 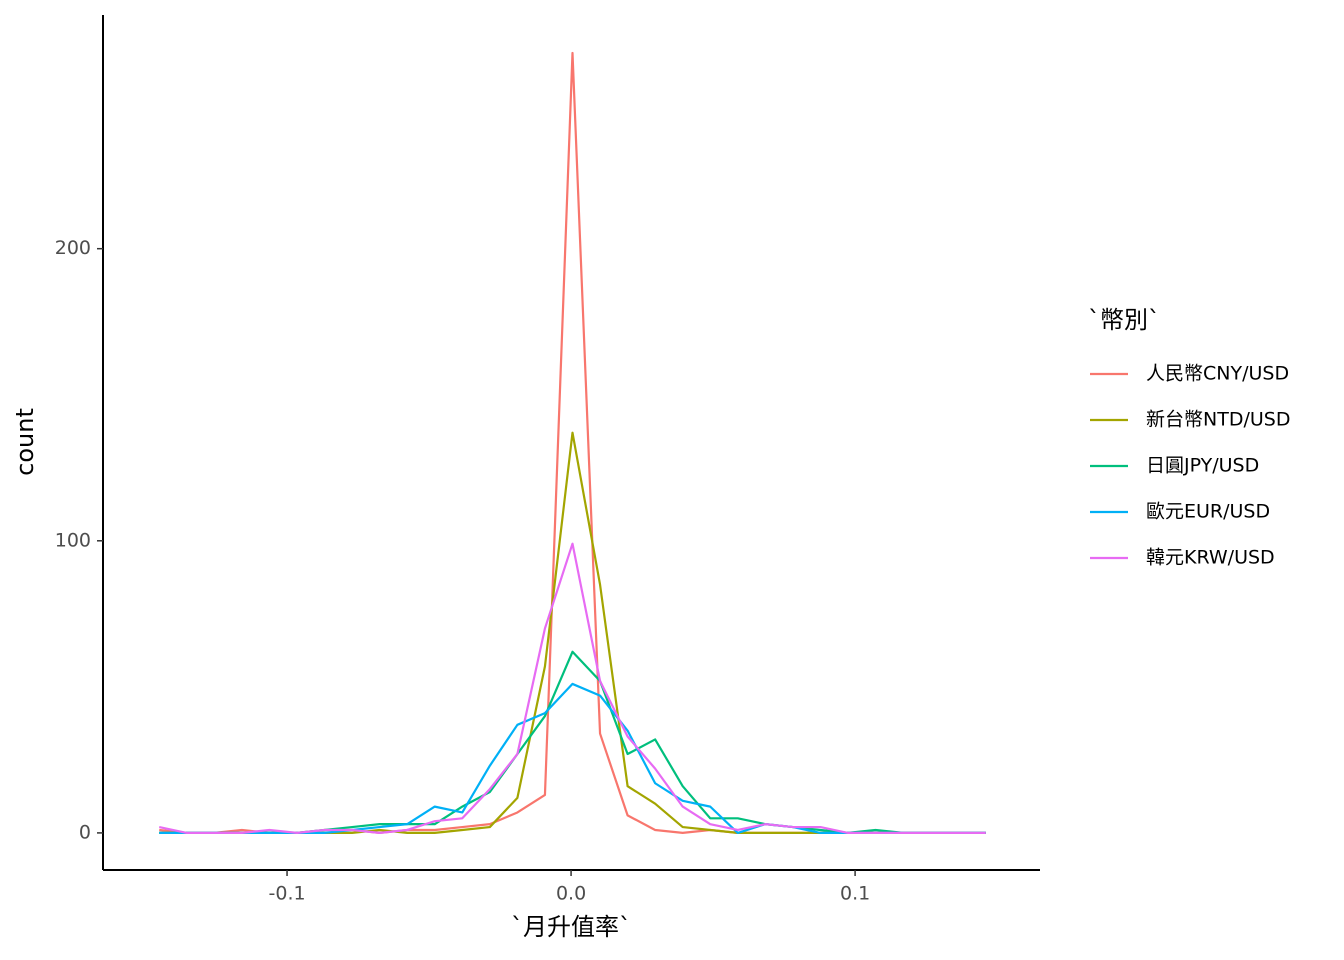 I want to click on legend-title: `幣別`, so click(x=1124, y=320).